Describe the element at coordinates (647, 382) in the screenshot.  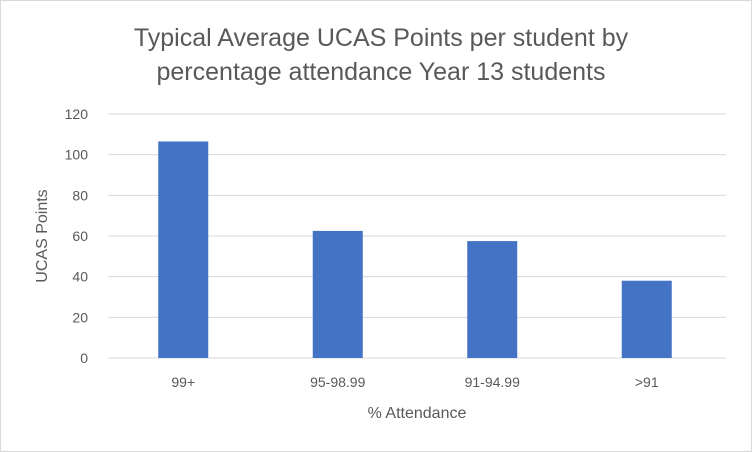
I see `x-tick-label: >91` at that location.